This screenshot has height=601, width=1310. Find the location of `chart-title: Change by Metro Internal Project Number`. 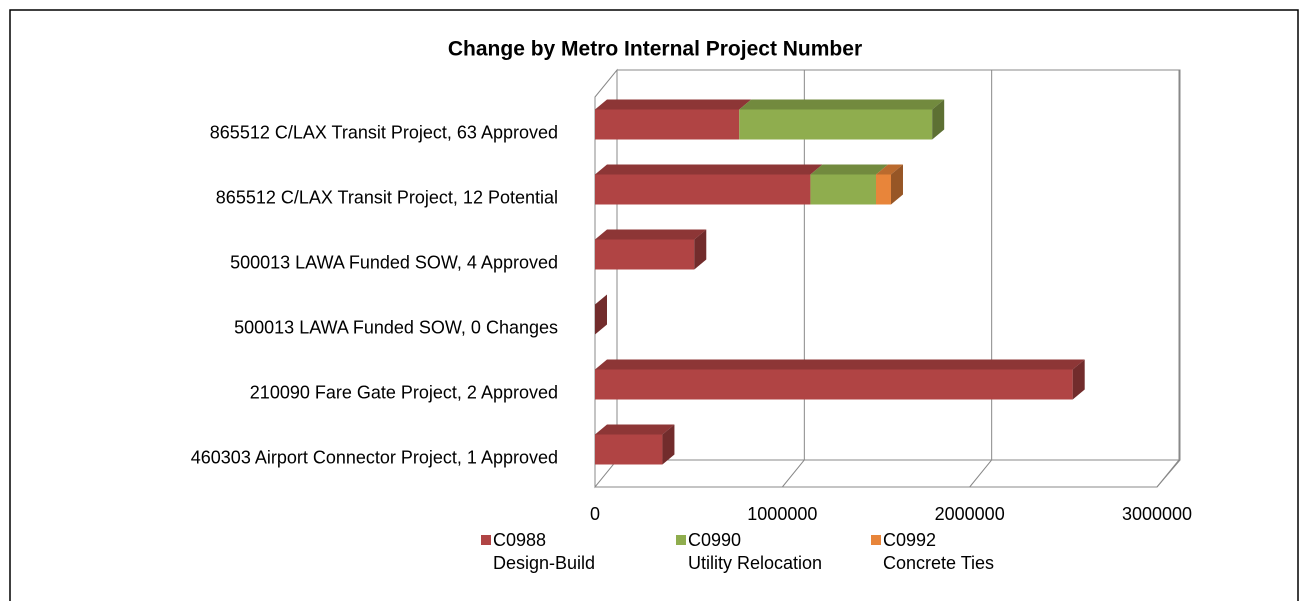

chart-title: Change by Metro Internal Project Number is located at coordinates (655, 49).